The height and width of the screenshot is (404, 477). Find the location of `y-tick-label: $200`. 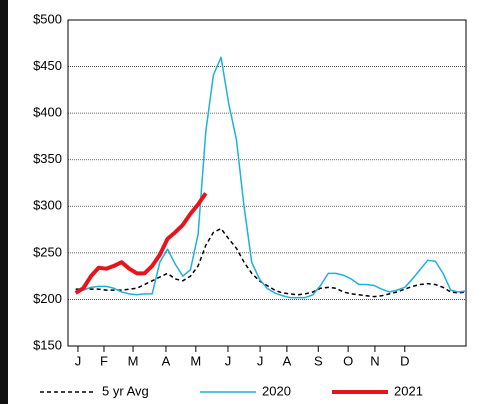

y-tick-label: $200 is located at coordinates (47, 298).